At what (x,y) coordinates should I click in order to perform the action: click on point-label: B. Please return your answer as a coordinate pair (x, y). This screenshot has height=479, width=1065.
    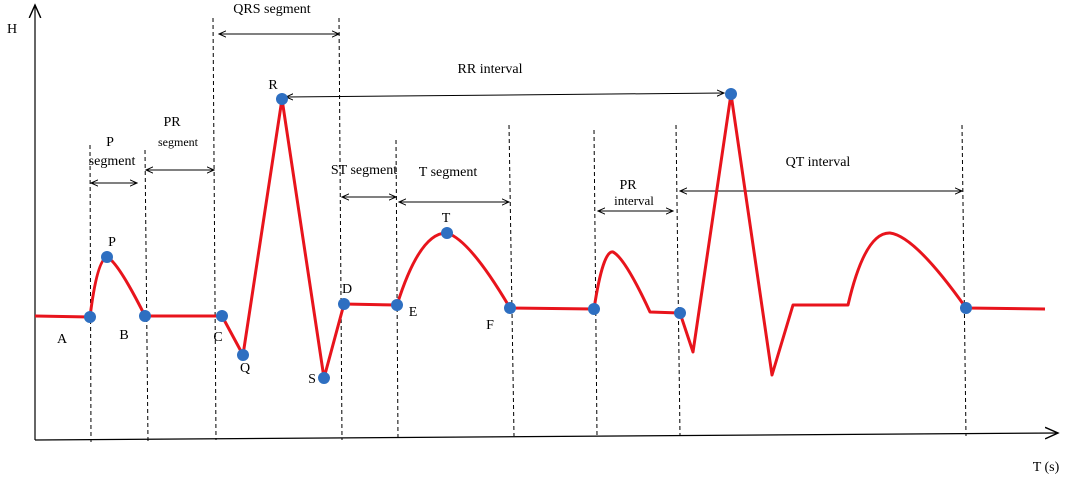
    Looking at the image, I should click on (123, 335).